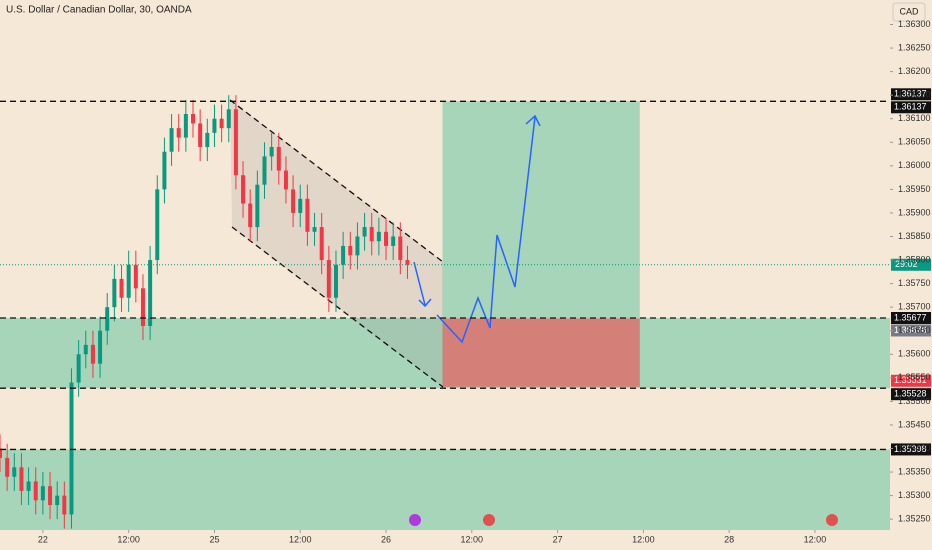  What do you see at coordinates (558, 539) in the screenshot?
I see `x-tick-label: 27` at bounding box center [558, 539].